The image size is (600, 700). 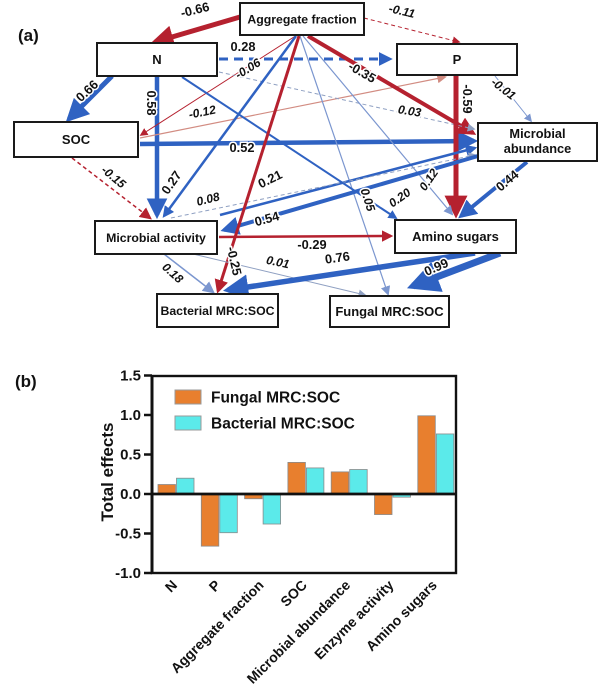 What do you see at coordinates (399, 197) in the screenshot?
I see `edge-coefficient-label: 0.20` at bounding box center [399, 197].